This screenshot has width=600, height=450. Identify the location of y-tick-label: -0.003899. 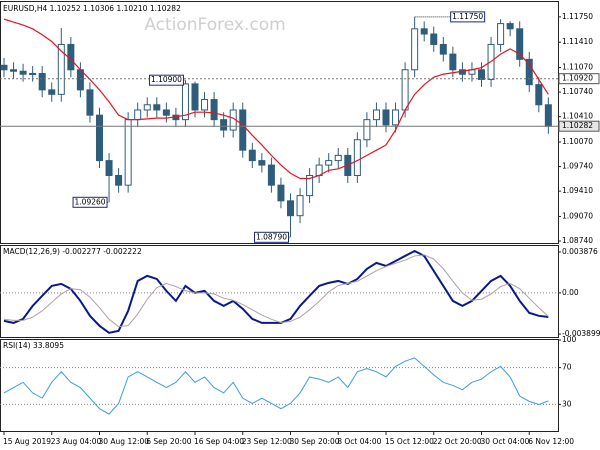
(581, 333).